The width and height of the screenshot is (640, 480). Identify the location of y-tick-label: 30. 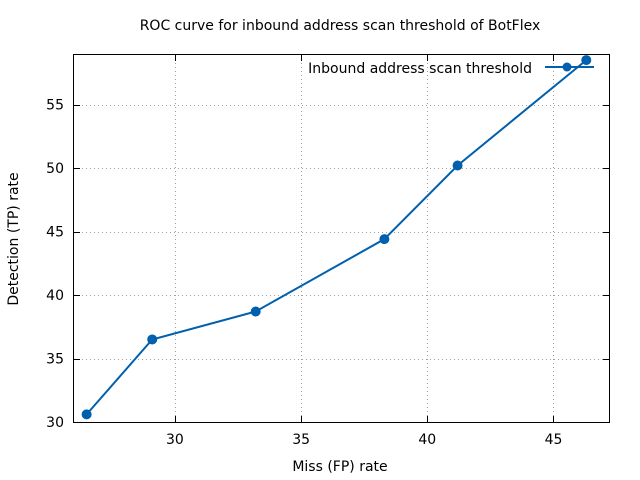
(55, 423).